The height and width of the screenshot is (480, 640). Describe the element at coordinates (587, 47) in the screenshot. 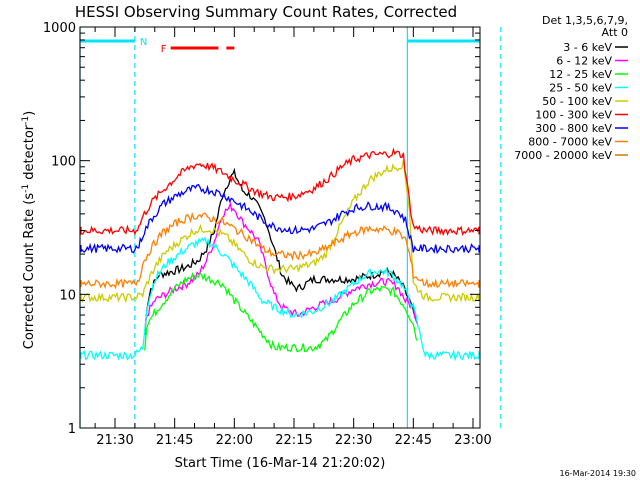

I see `legend-label-0: 3 - 6 keV` at that location.